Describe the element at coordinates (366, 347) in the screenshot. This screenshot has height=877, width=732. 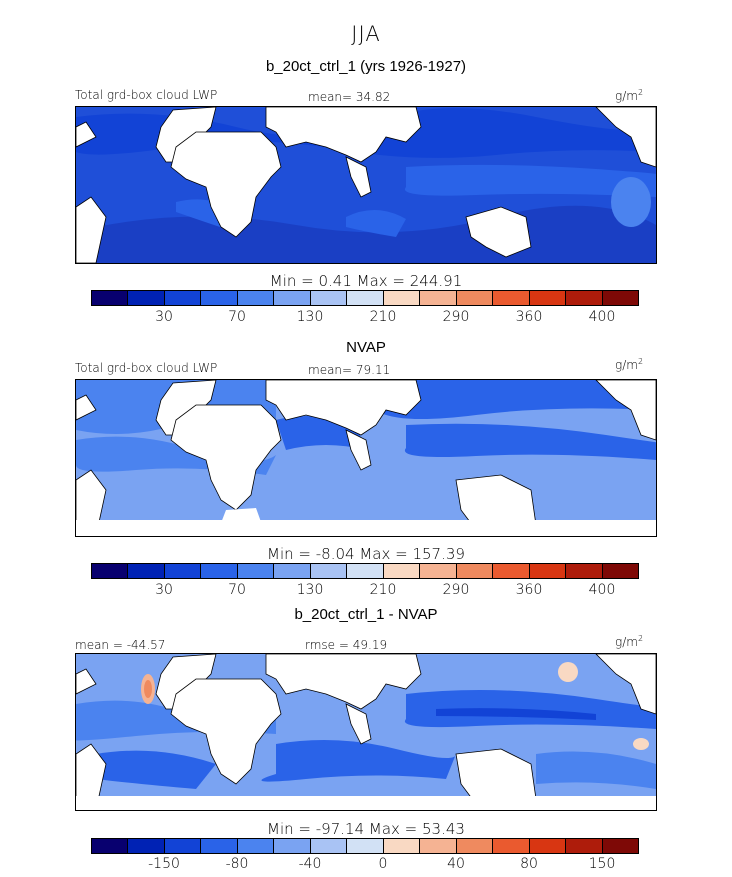
I see `panel-2-title: NVAP` at that location.